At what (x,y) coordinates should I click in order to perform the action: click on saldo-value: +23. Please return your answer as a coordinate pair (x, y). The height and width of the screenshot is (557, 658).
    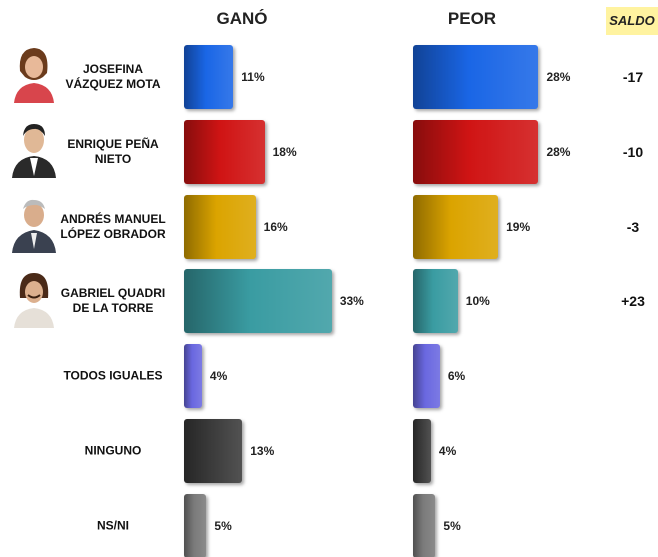
    Looking at the image, I should click on (633, 301).